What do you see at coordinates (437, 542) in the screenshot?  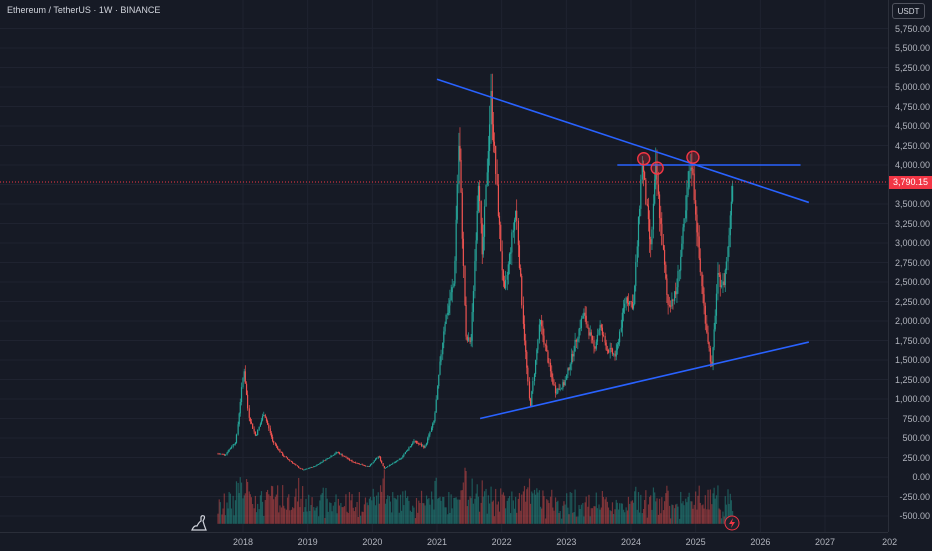 I see `time-axis-label: 2021` at bounding box center [437, 542].